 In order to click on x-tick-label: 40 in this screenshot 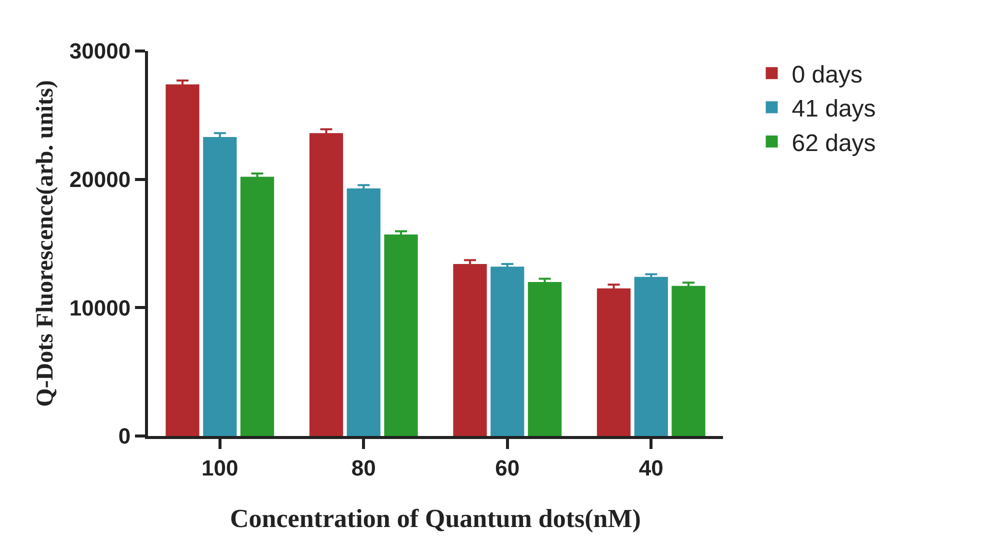, I will do `click(651, 467)`.